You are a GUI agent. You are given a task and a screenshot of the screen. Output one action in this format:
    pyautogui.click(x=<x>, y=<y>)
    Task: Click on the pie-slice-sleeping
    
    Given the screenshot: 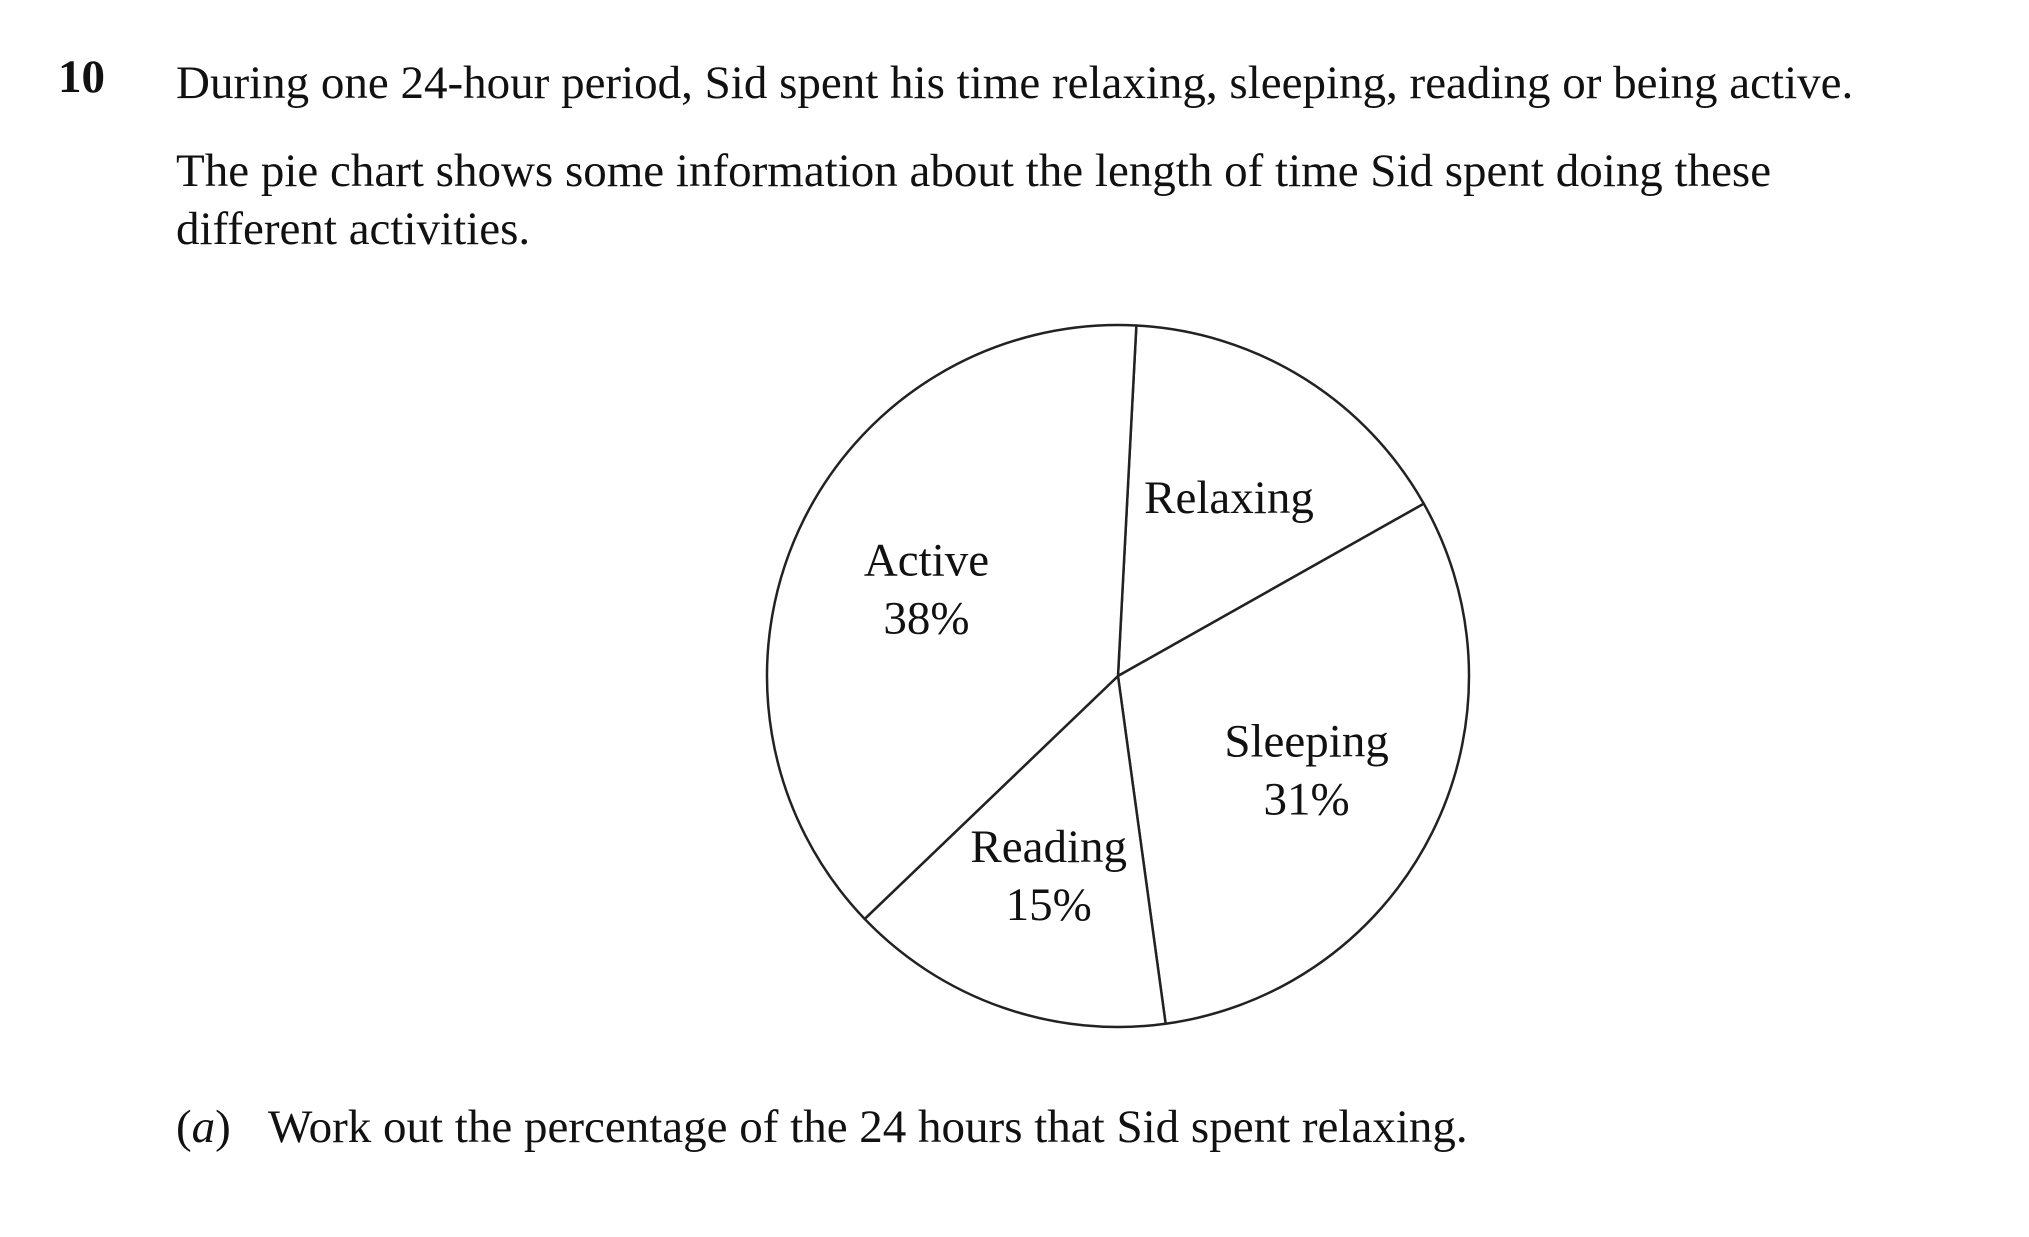 What is the action you would take?
    pyautogui.click(x=1293, y=763)
    